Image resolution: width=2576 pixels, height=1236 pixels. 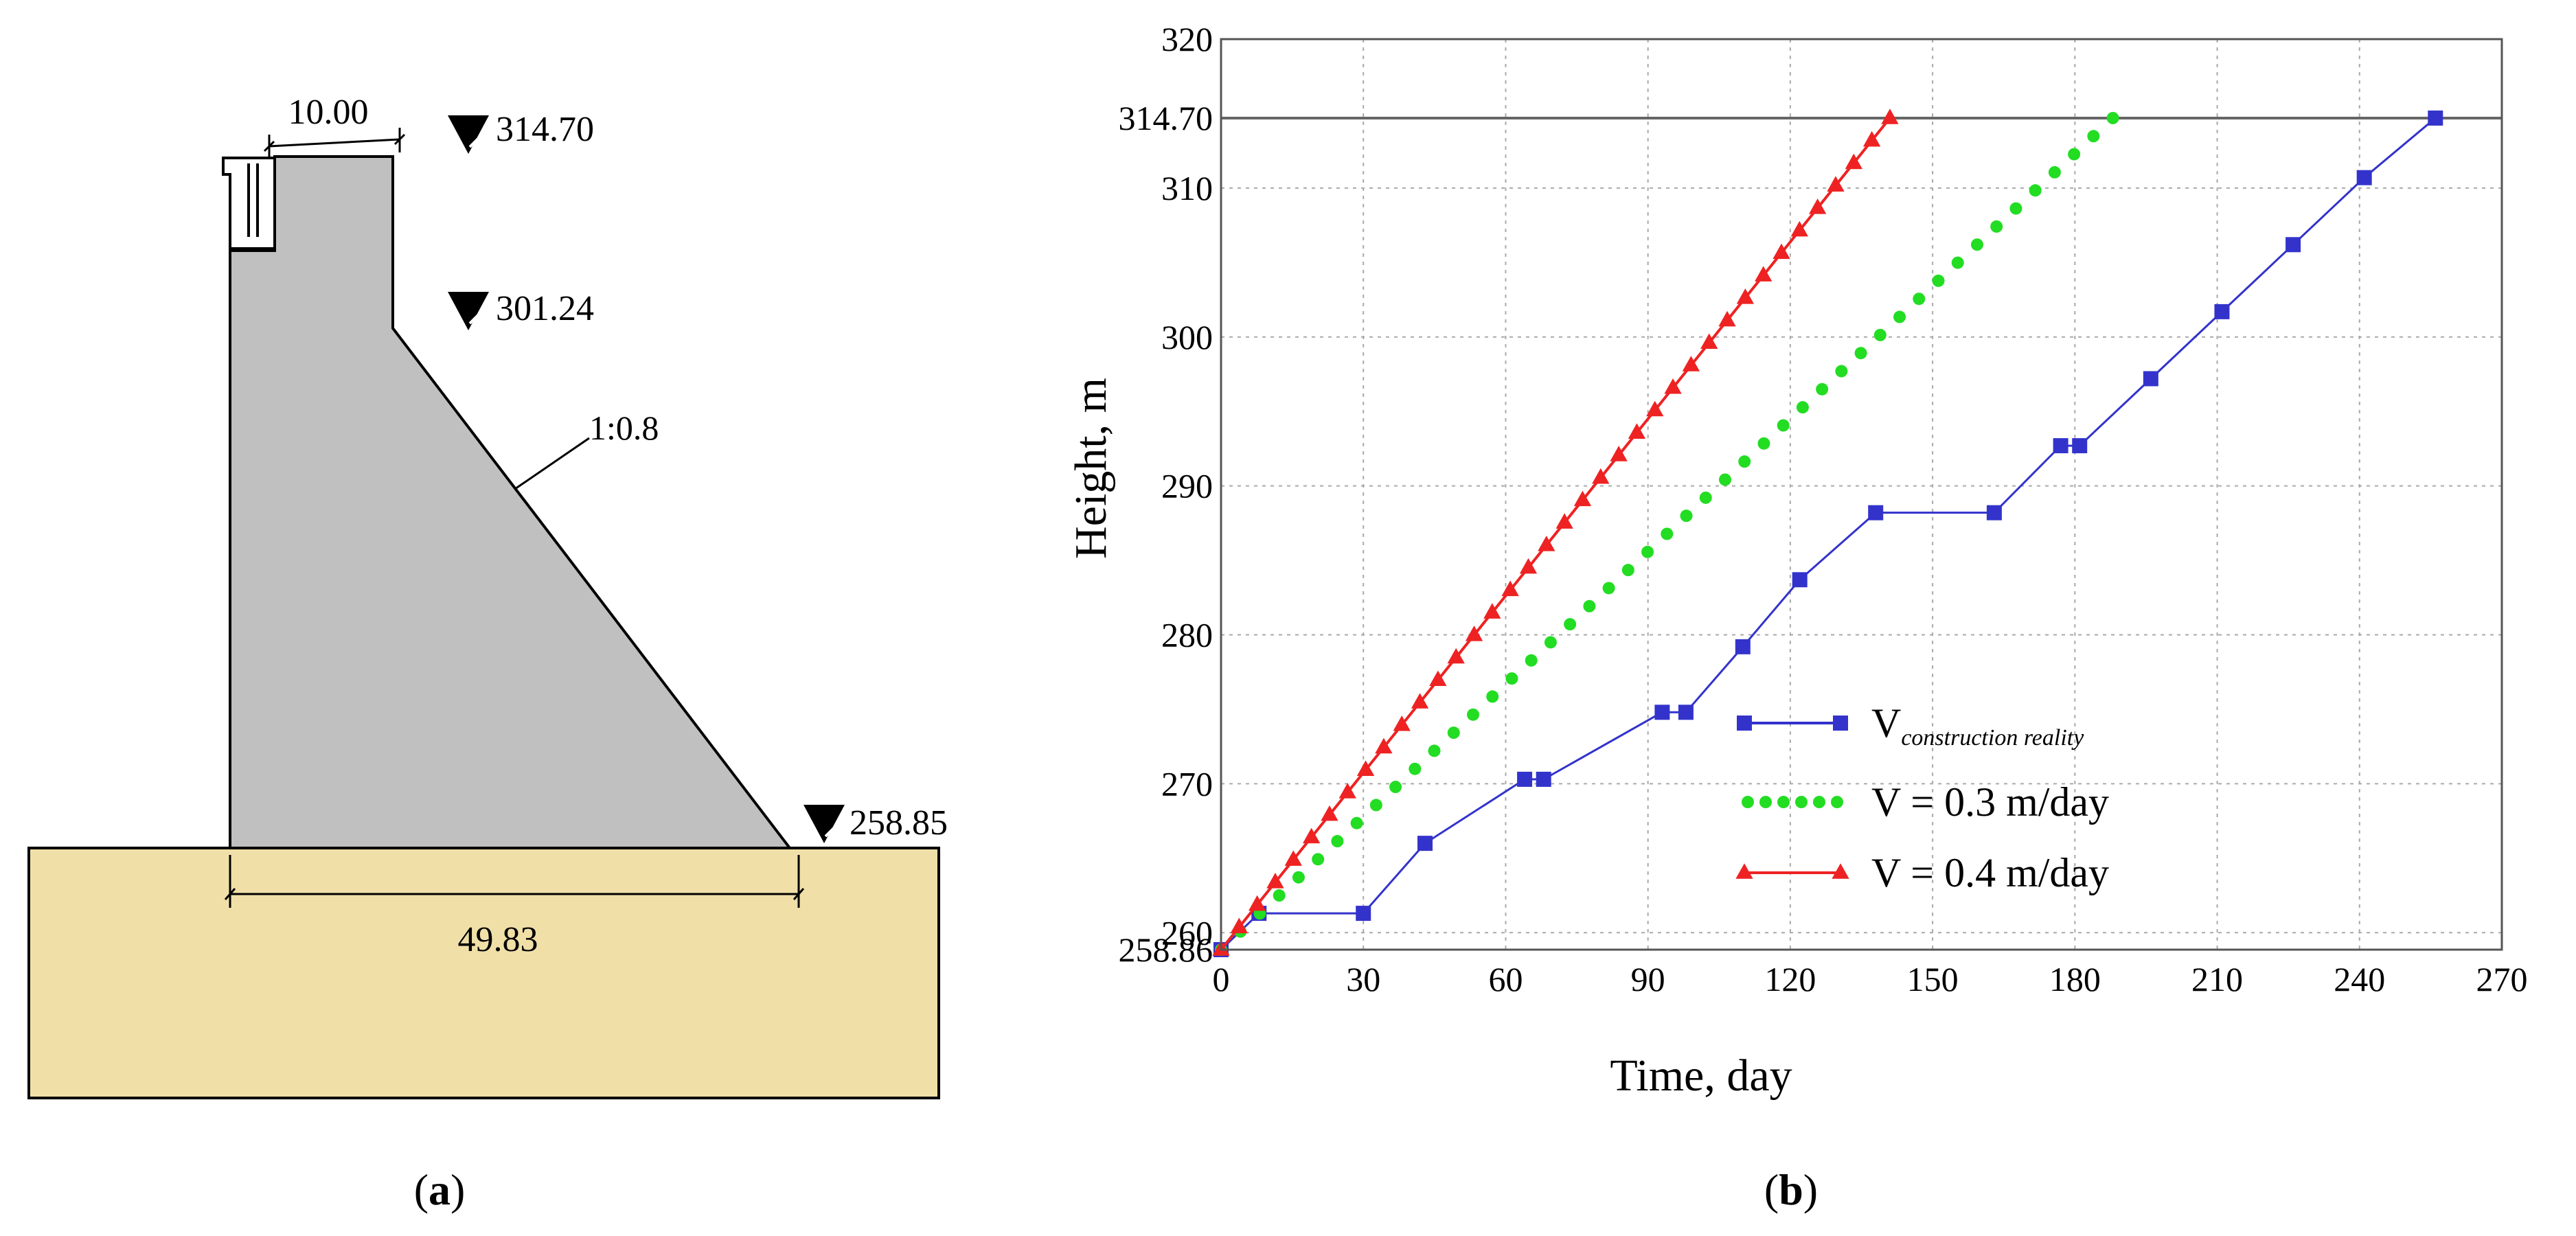 I want to click on elevation-base-label: 258.85, so click(x=899, y=823).